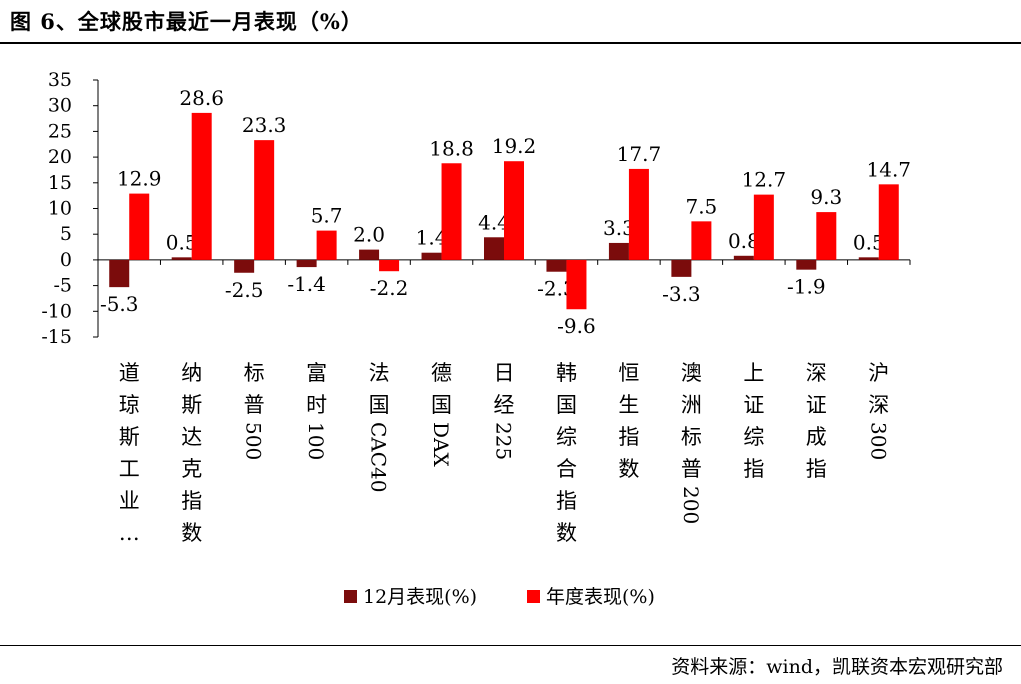 This screenshot has width=1021, height=684. I want to click on top-rule, so click(510, 43).